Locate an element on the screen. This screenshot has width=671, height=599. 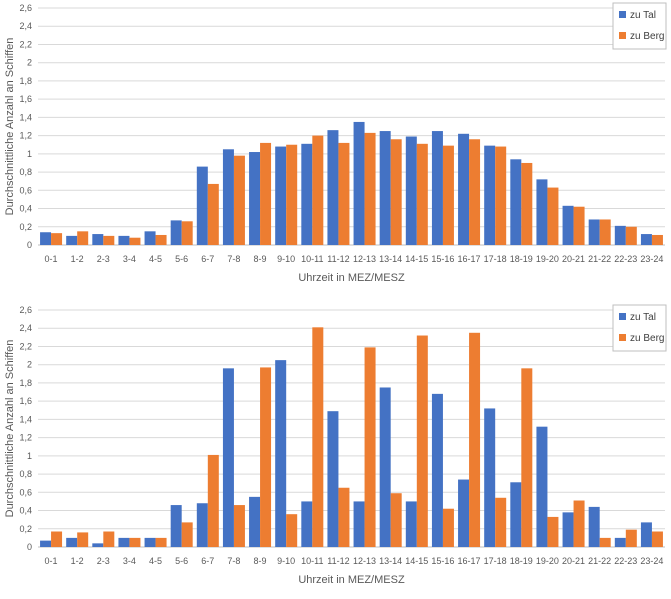
x-tick-label: 3-4 is located at coordinates (129, 259).